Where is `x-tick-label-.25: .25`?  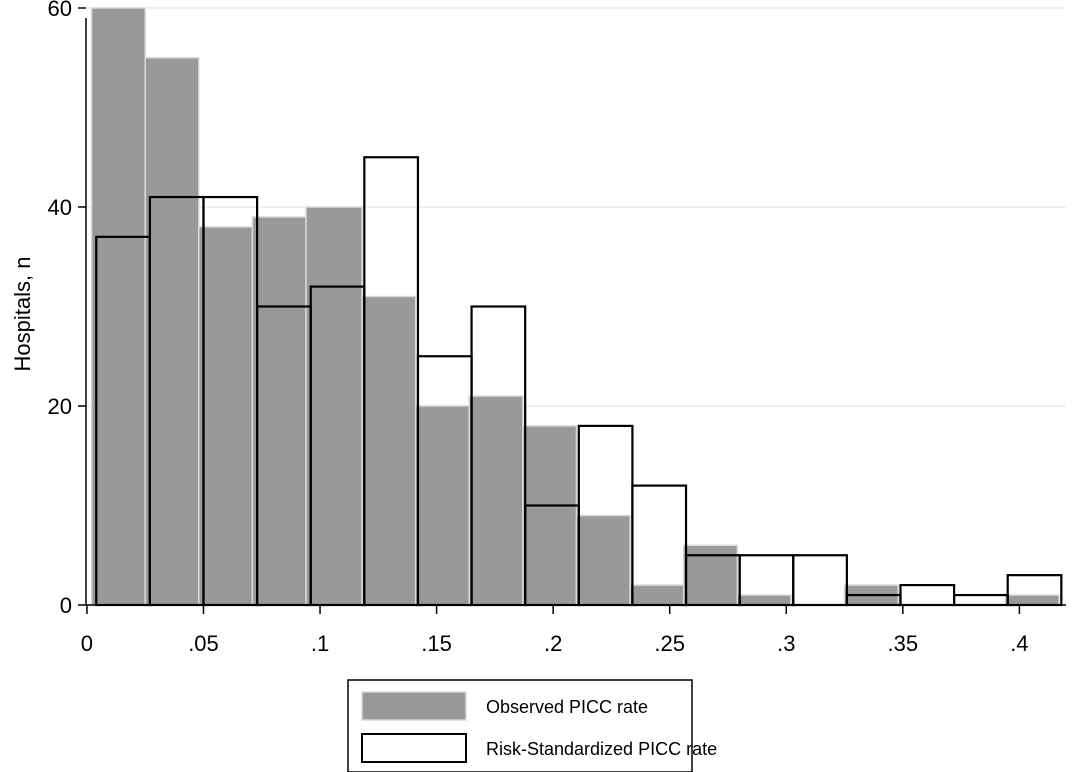
x-tick-label-.25: .25 is located at coordinates (669, 643).